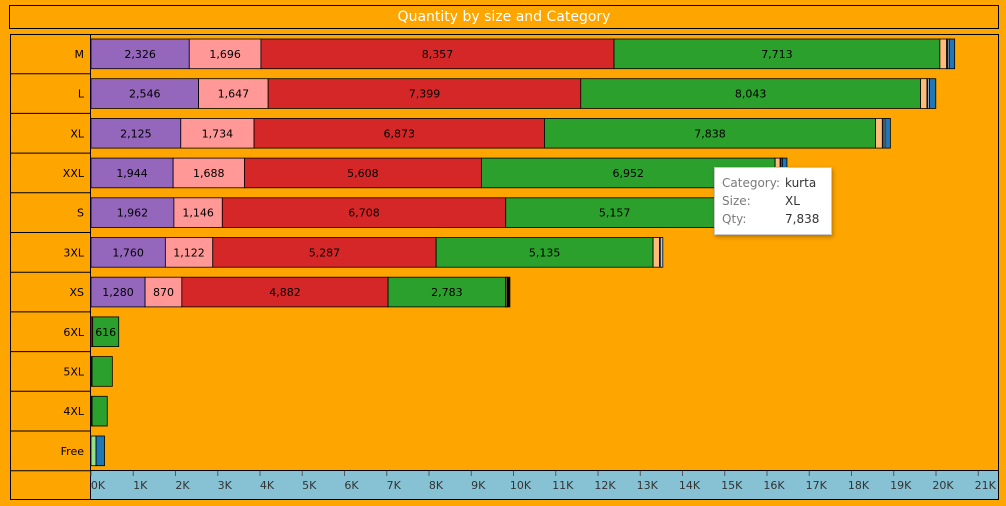 The width and height of the screenshot is (1006, 506). What do you see at coordinates (648, 485) in the screenshot?
I see `x-tick-label: 13K` at bounding box center [648, 485].